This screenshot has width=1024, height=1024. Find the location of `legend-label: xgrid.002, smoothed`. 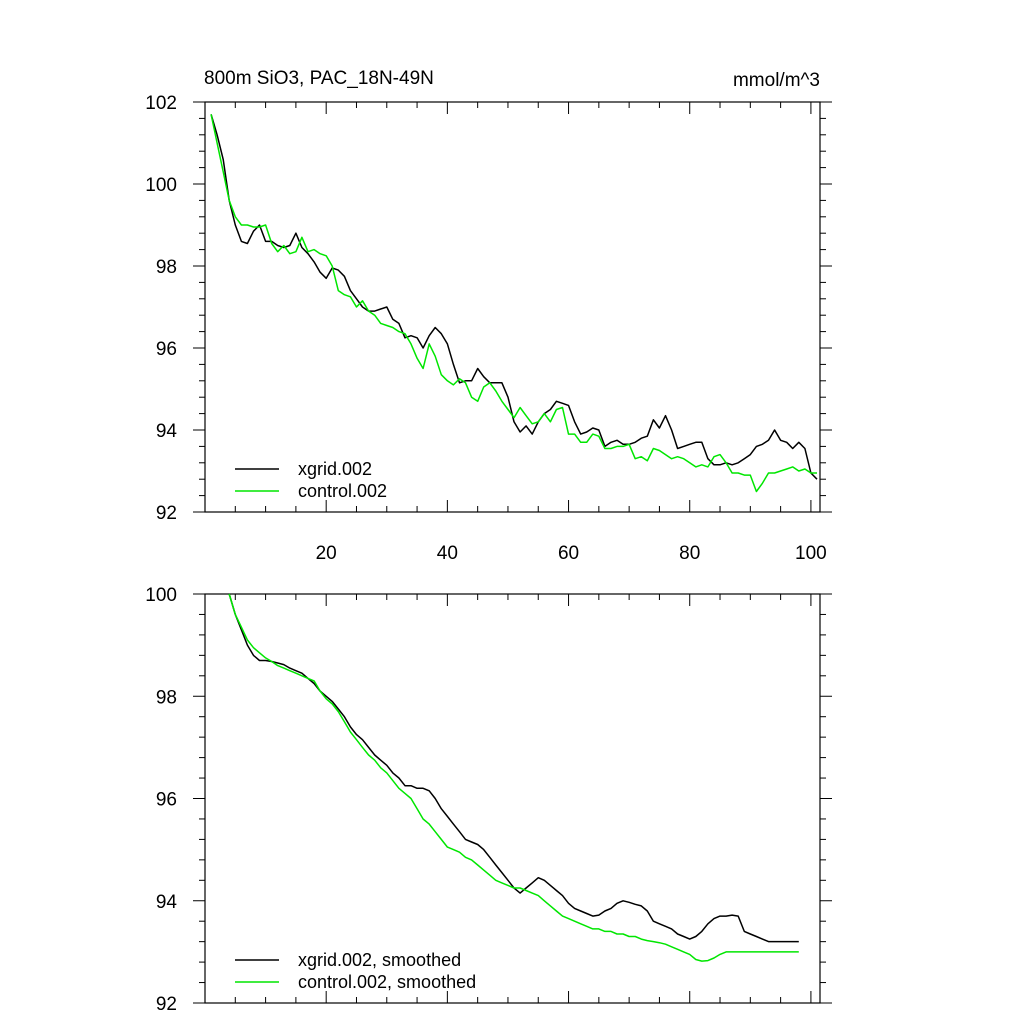

legend-label: xgrid.002, smoothed is located at coordinates (379, 960).